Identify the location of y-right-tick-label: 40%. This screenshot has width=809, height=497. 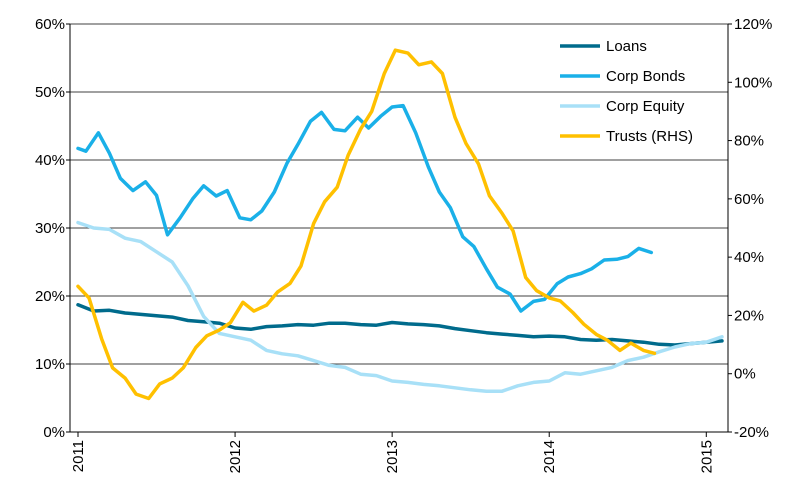
(749, 257).